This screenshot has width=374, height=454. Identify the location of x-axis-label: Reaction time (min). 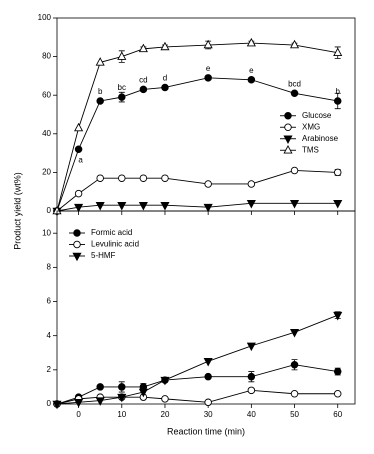
(206, 431).